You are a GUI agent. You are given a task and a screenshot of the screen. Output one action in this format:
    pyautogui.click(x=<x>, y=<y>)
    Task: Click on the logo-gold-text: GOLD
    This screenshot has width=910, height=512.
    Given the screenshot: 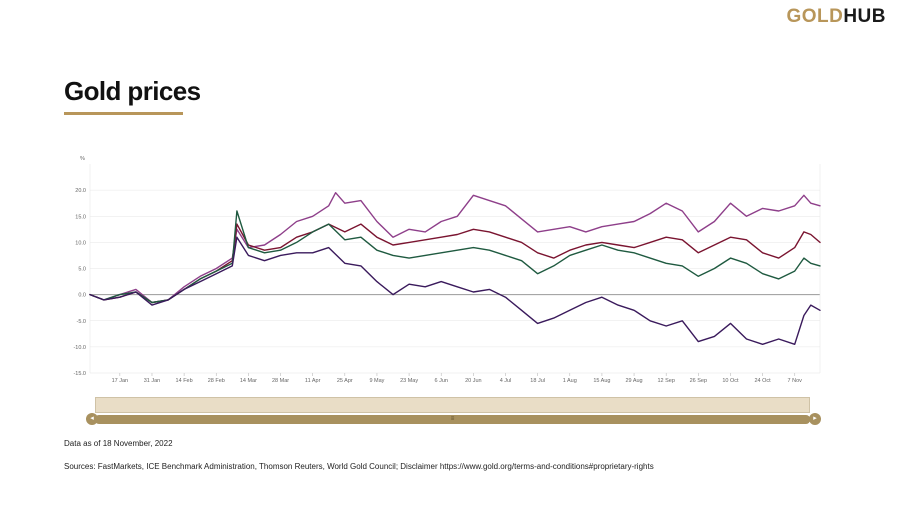 What is the action you would take?
    pyautogui.click(x=815, y=16)
    